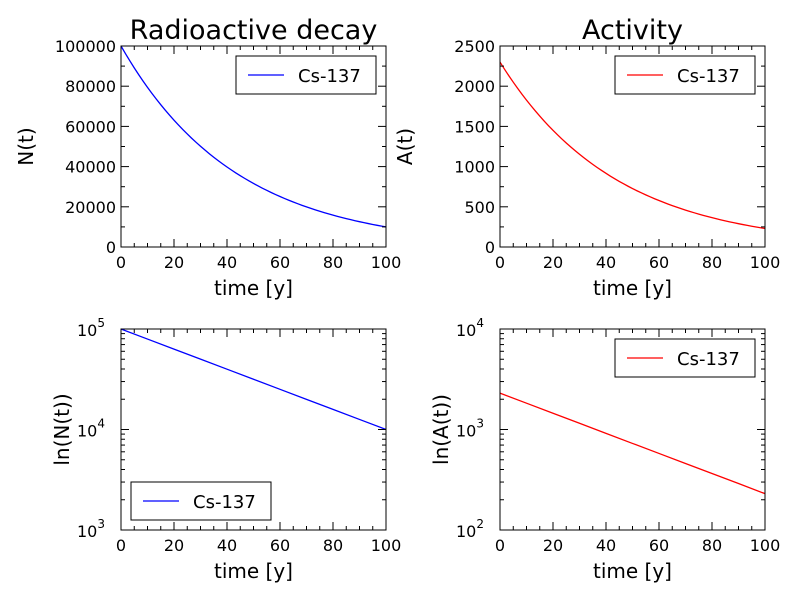 This screenshot has height=600, width=800. Describe the element at coordinates (474, 46) in the screenshot. I see `y-tick-label: 2500` at that location.